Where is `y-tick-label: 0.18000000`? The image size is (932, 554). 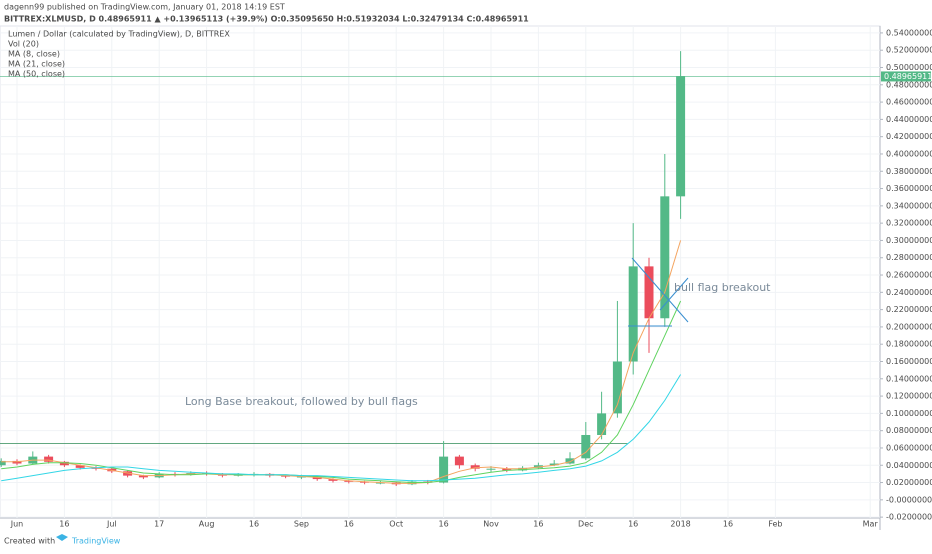
y-tick-label: 0.18000000 is located at coordinates (909, 344).